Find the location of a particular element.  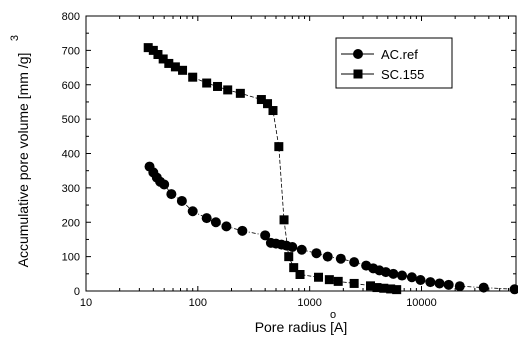

y-tick-label: 500 is located at coordinates (71, 120).